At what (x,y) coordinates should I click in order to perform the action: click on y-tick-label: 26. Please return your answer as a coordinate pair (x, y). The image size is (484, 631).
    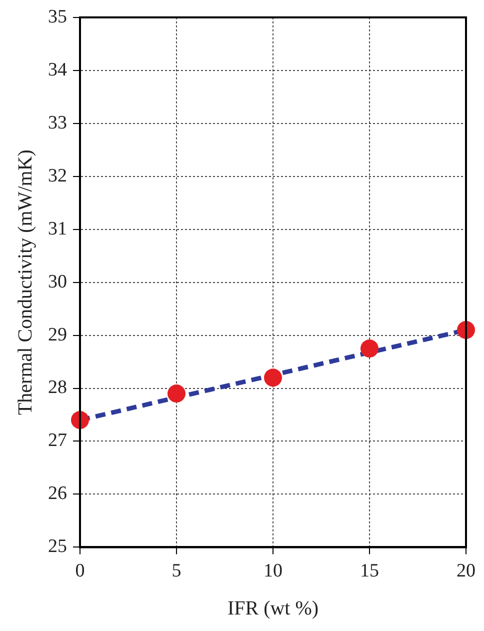
    Looking at the image, I should click on (57, 493).